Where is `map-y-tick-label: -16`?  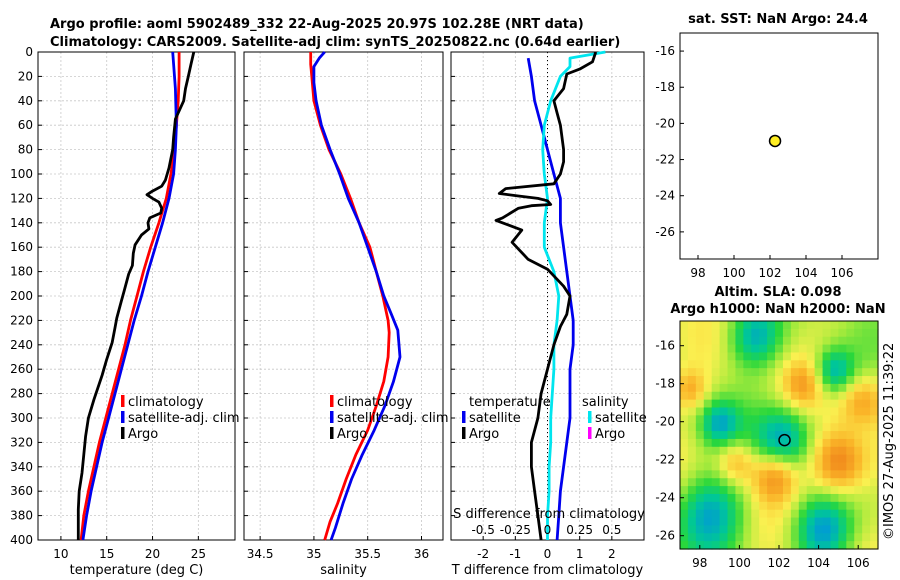 map-y-tick-label: -16 is located at coordinates (665, 346).